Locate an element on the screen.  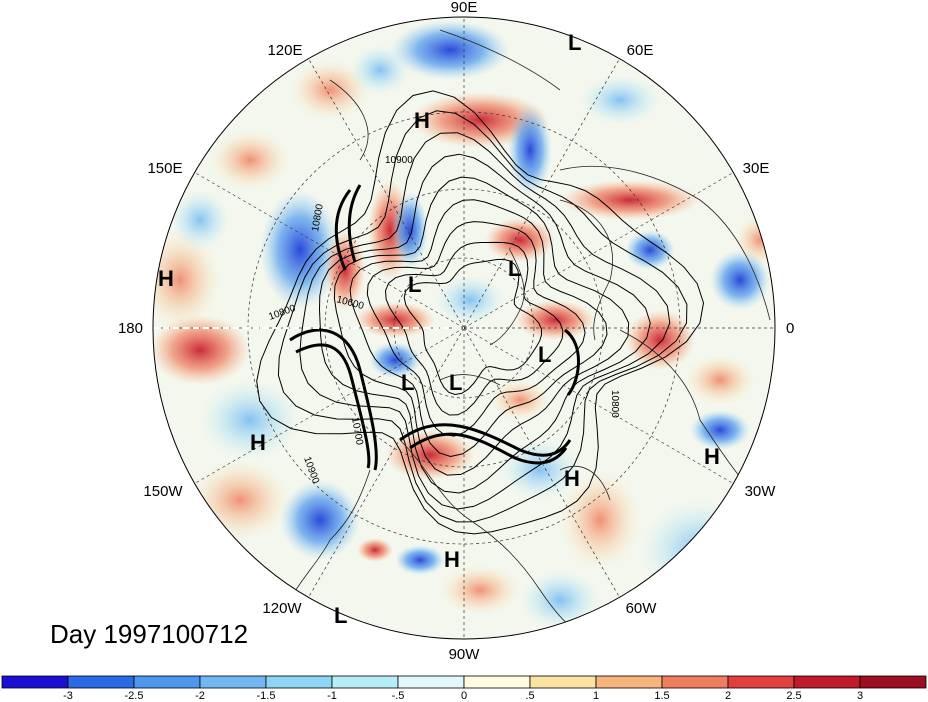
contour-label: 10800 is located at coordinates (318, 218).